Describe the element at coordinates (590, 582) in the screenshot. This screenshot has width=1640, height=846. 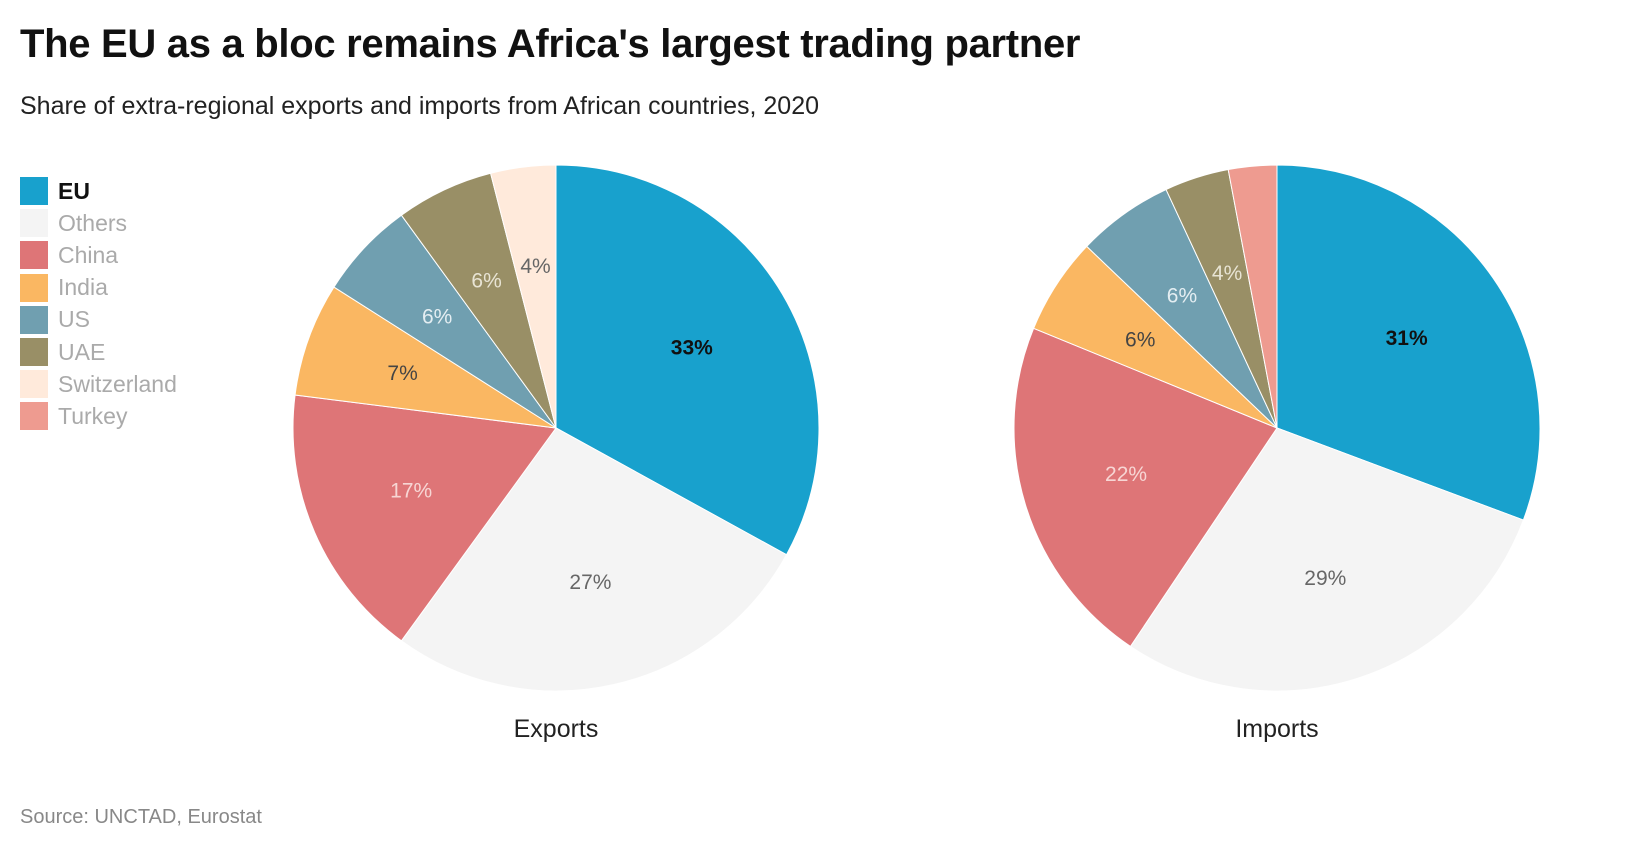
I see `data-label: 27%` at that location.